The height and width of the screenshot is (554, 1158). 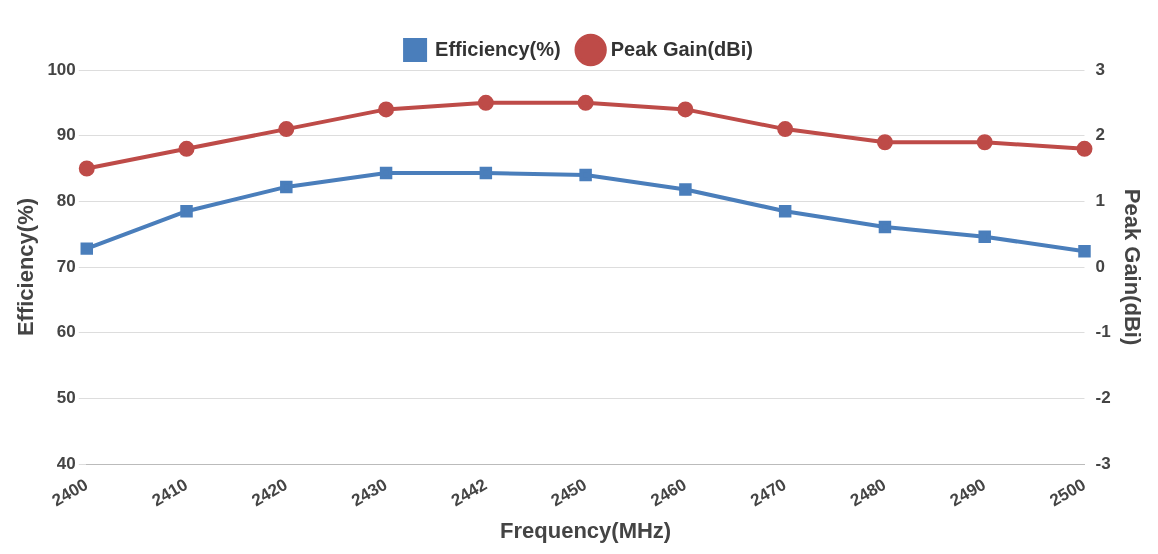 What do you see at coordinates (61, 69) in the screenshot?
I see `y-tick-label: 100` at bounding box center [61, 69].